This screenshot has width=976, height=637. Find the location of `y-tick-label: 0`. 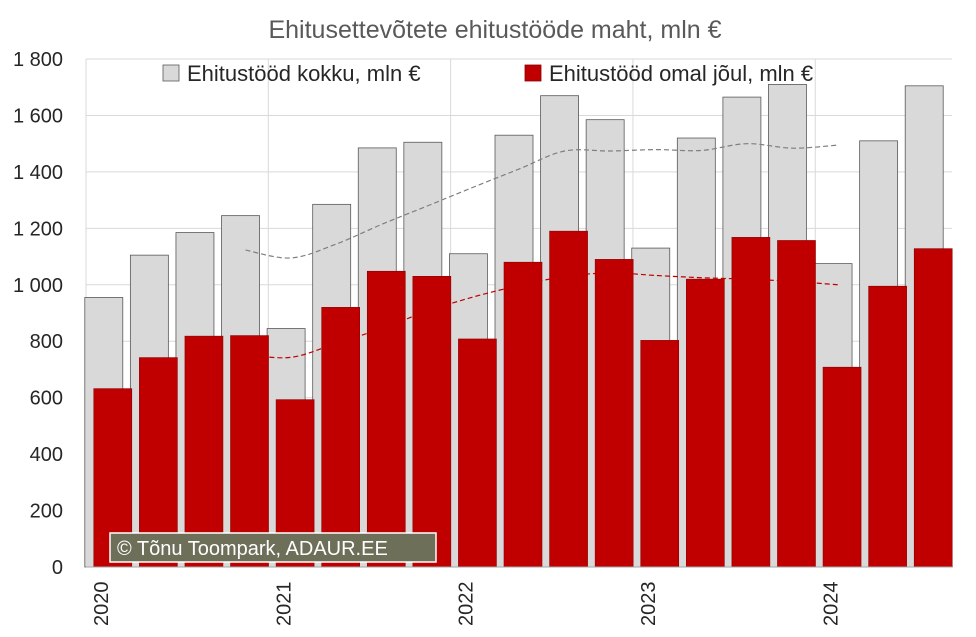

y-tick-label: 0 is located at coordinates (57, 568).